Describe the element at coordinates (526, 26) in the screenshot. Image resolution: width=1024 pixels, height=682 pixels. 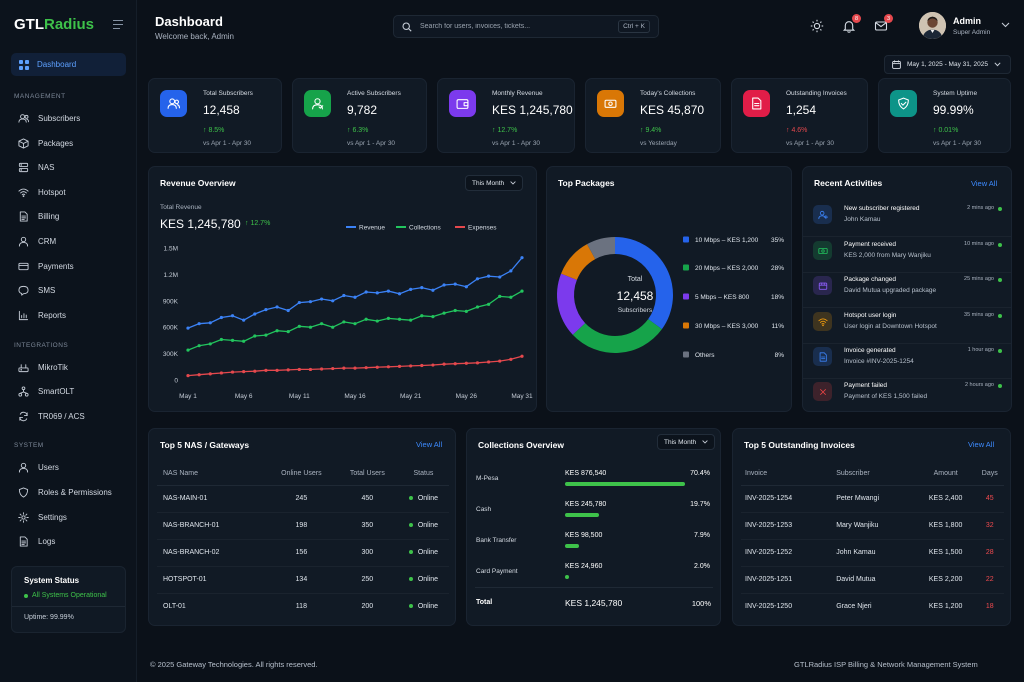
I see `search-bar: Ctrl + K` at that location.